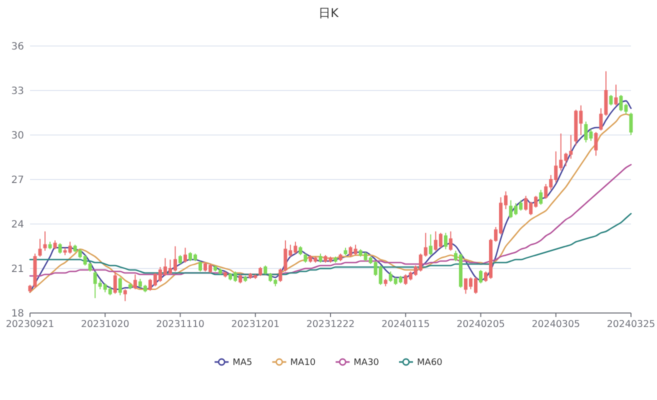  I want to click on x-tick-label: 20240325, so click(631, 324).